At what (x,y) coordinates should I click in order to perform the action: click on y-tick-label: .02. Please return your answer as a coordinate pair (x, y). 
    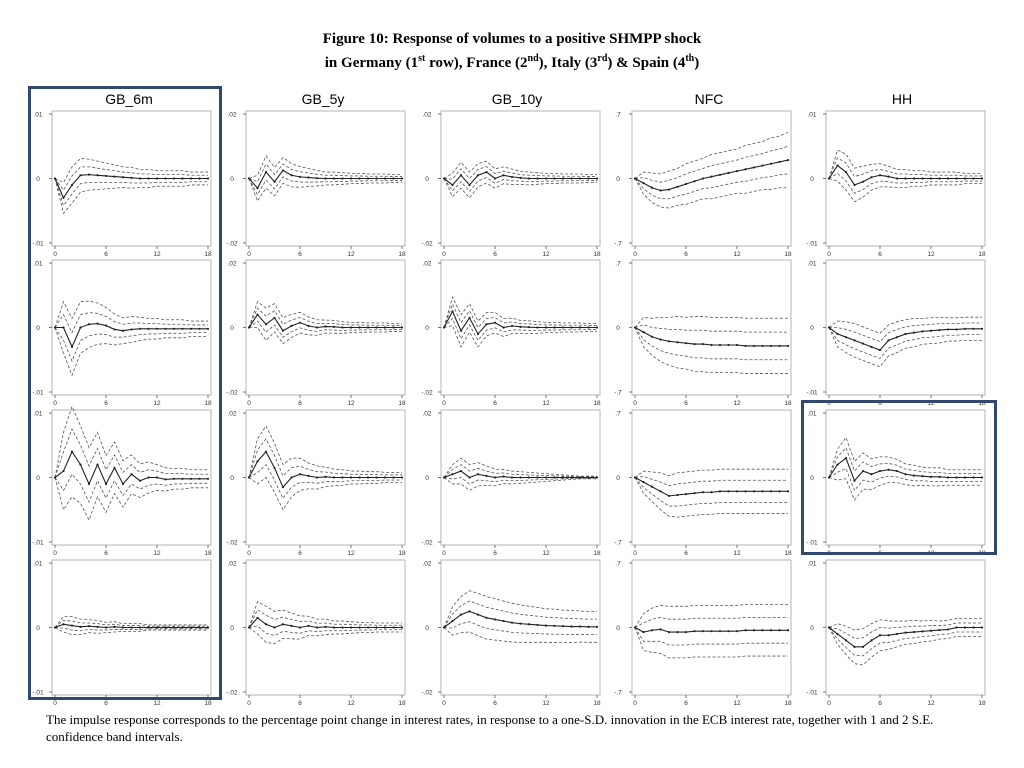
    Looking at the image, I should click on (426, 564).